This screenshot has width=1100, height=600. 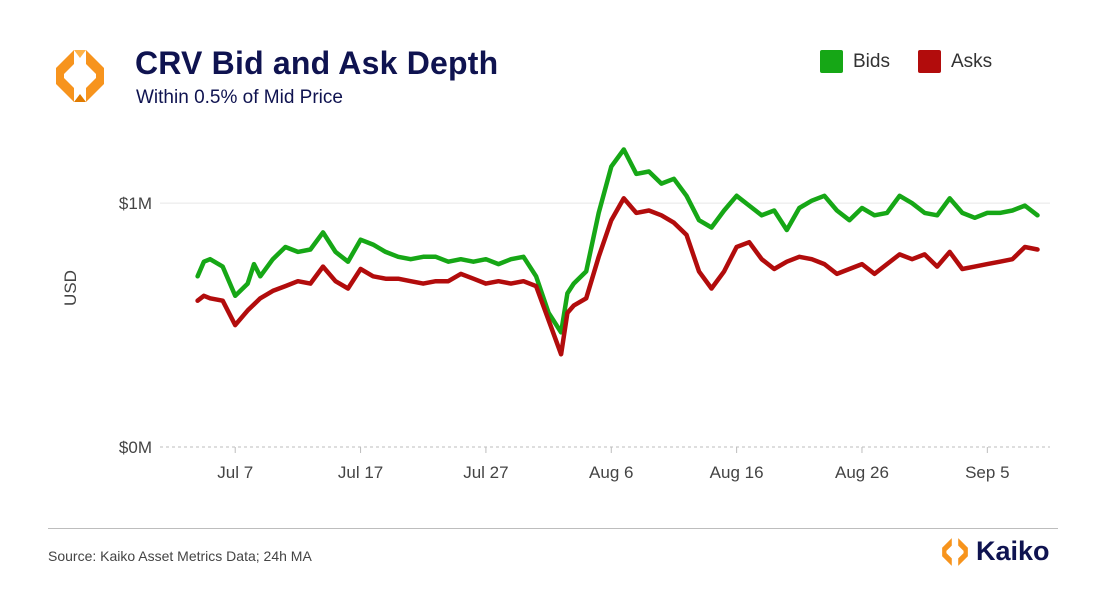 I want to click on chart-legend: Bids Asks, so click(x=906, y=61).